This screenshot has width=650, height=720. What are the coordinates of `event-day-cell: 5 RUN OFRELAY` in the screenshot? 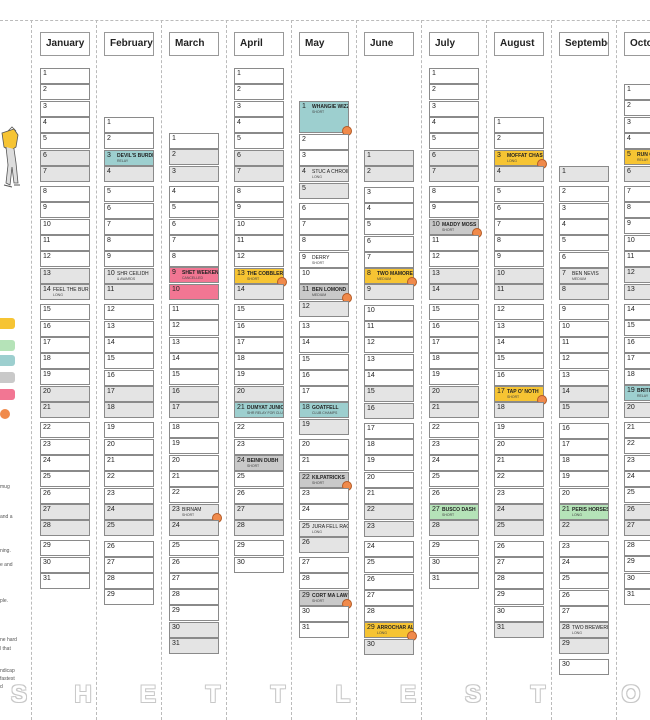 It's located at (637, 157).